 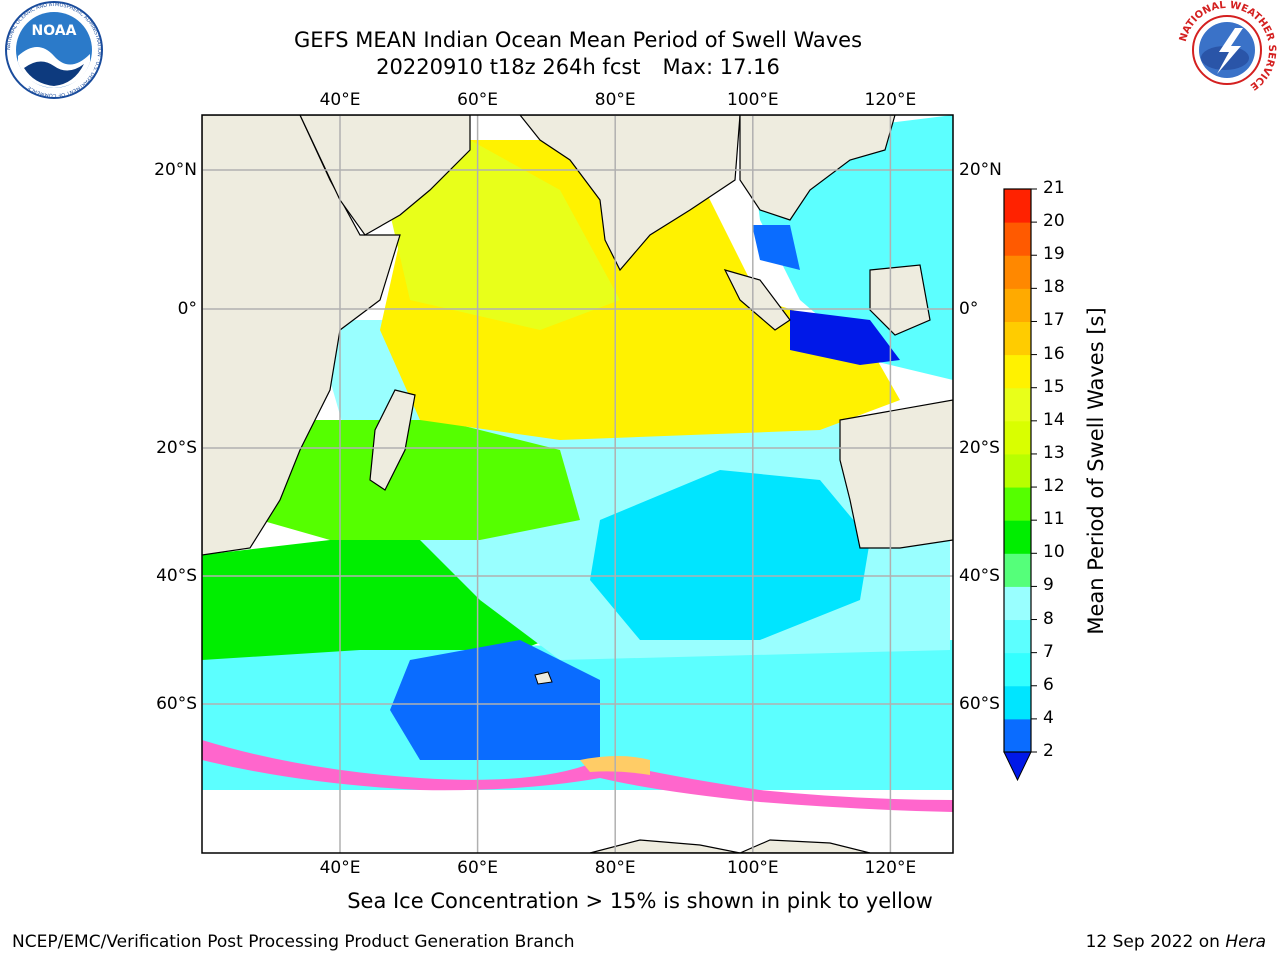 I want to click on colorbar-tick-label: 9, so click(x=1048, y=585).